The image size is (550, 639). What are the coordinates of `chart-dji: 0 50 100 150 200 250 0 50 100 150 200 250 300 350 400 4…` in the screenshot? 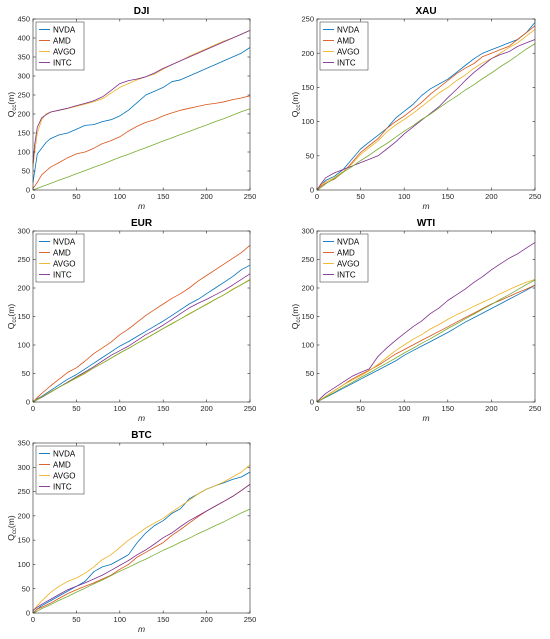 It's located at (131, 108).